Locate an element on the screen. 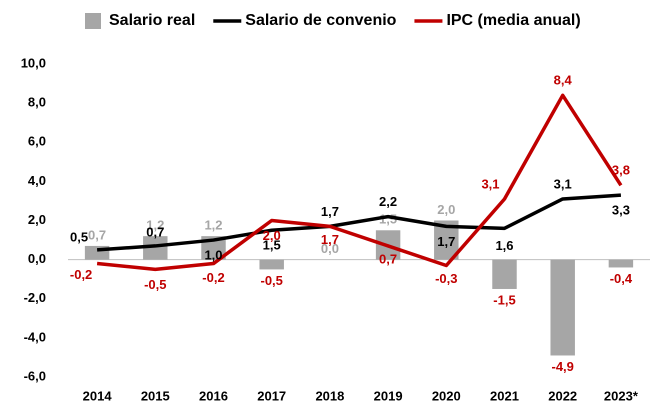  y-tick-label: -2,0 is located at coordinates (35, 297).